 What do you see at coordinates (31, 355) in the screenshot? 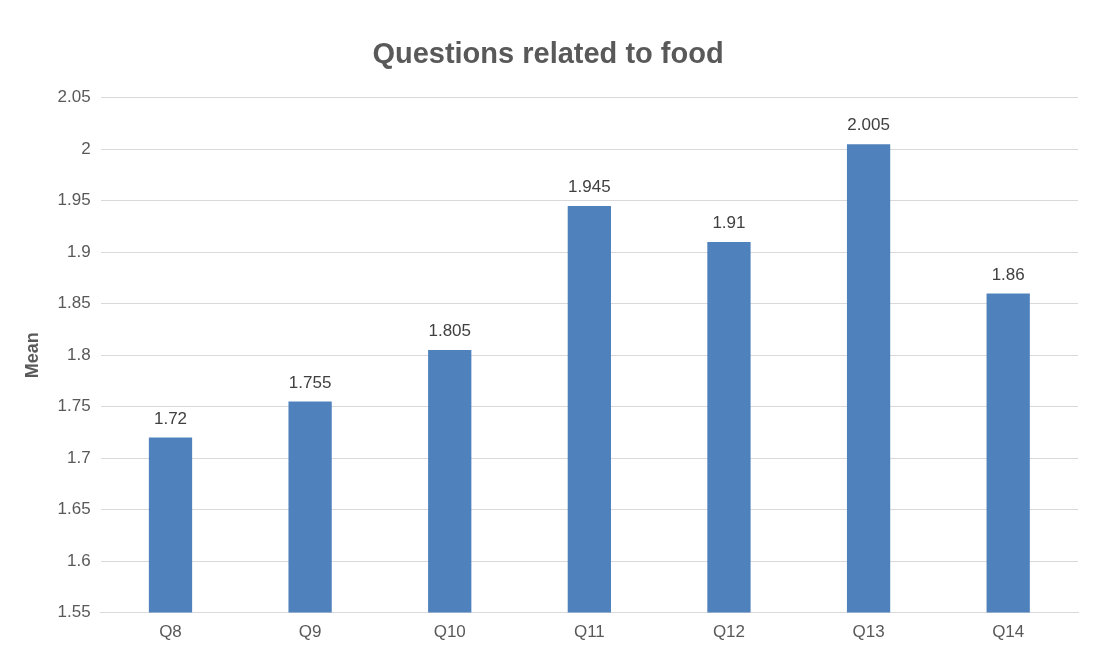
I see `y-axis-title: Mean` at bounding box center [31, 355].